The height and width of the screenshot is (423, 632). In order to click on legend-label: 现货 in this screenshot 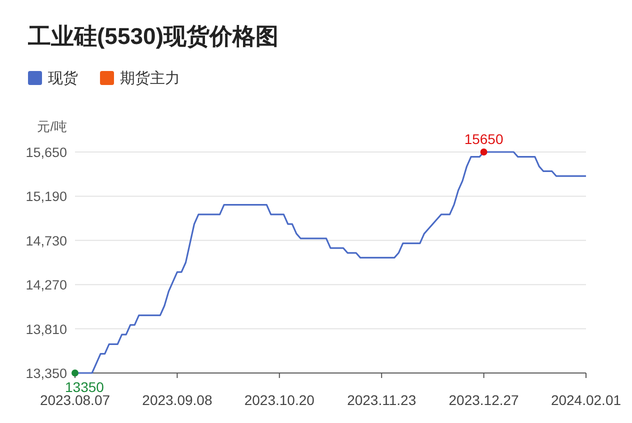, I will do `click(63, 78)`.